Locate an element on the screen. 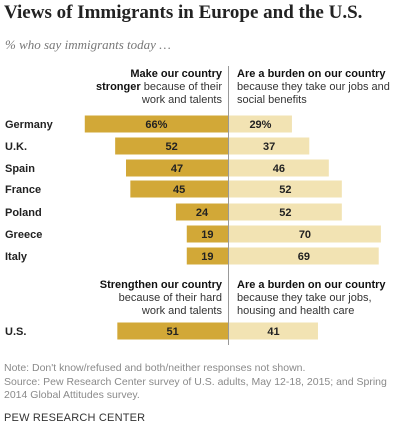  europe-left-header-rest: because of their work and talents is located at coordinates (181, 93).